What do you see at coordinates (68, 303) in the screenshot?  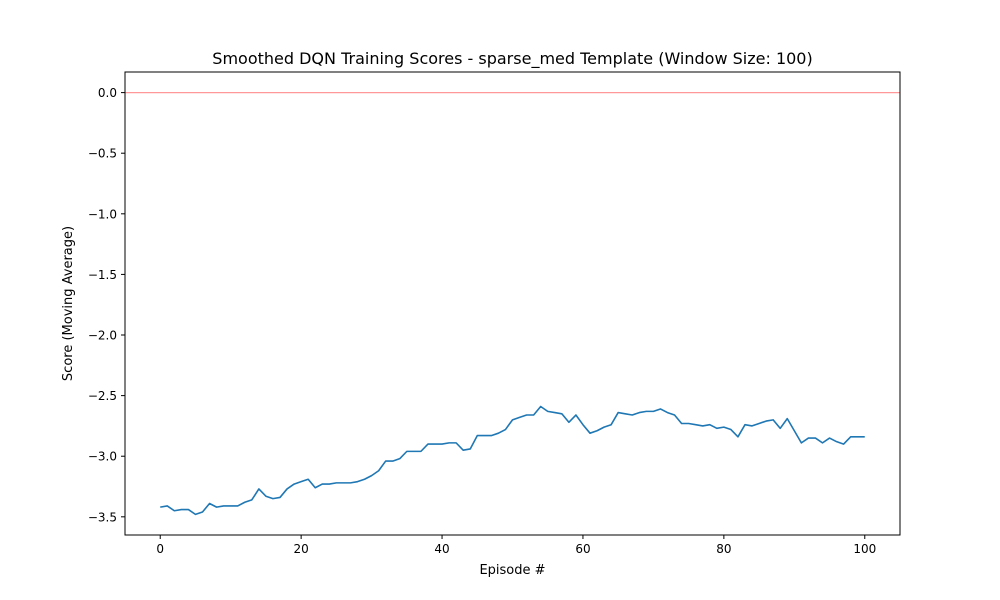 I see `y-axis-label: Score (Moving Average)` at bounding box center [68, 303].